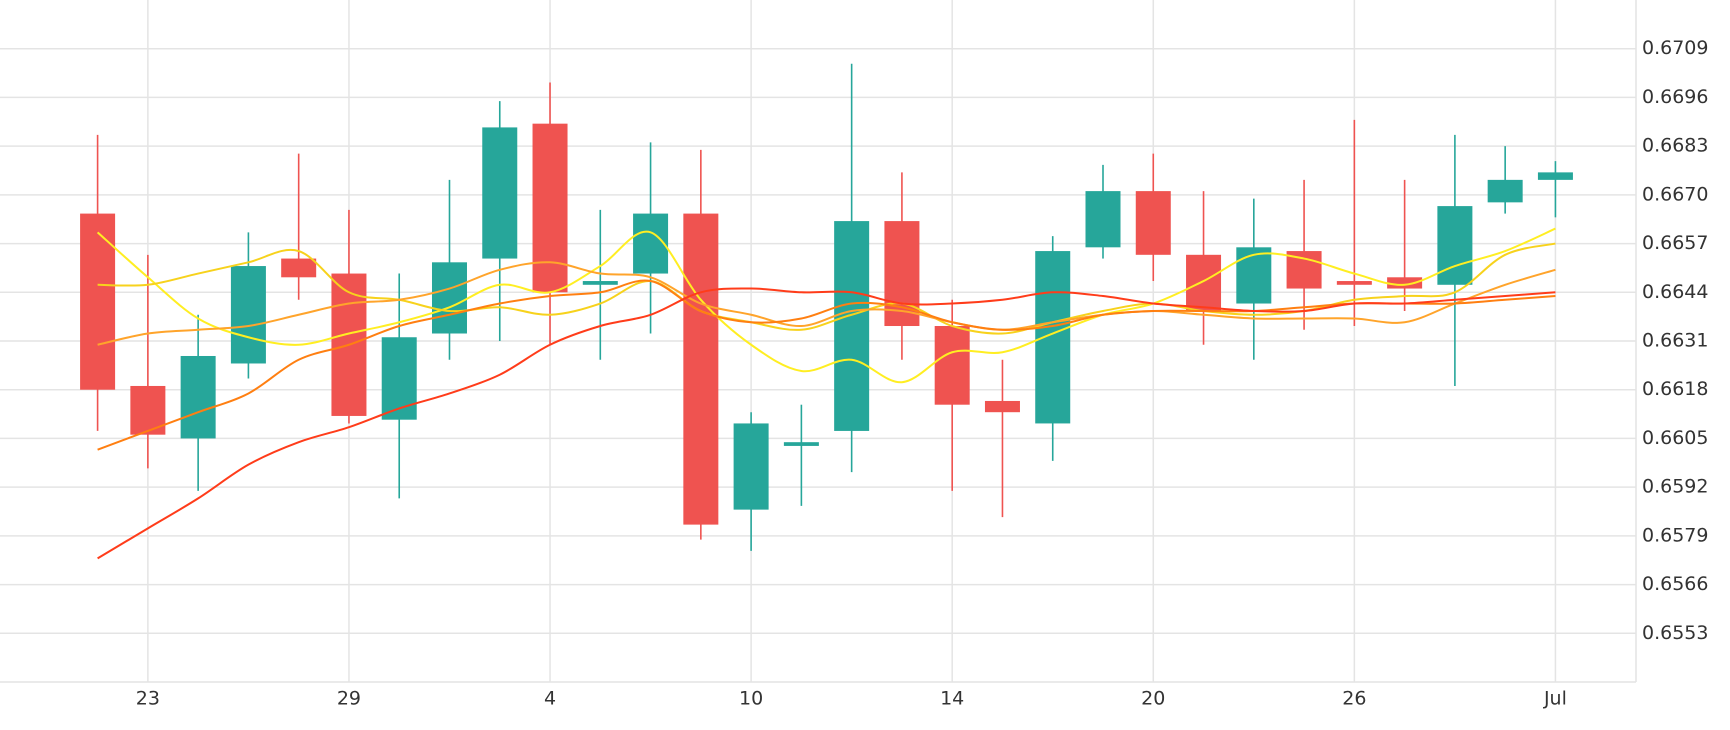 Image resolution: width=1730 pixels, height=730 pixels. I want to click on moving-average-line, so click(826, 303).